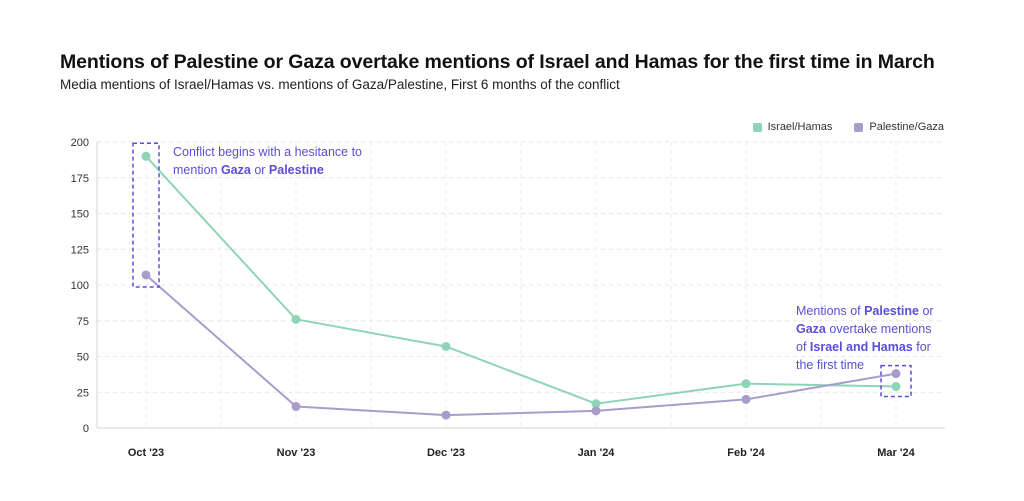  I want to click on y-tick-label: 150, so click(80, 215).